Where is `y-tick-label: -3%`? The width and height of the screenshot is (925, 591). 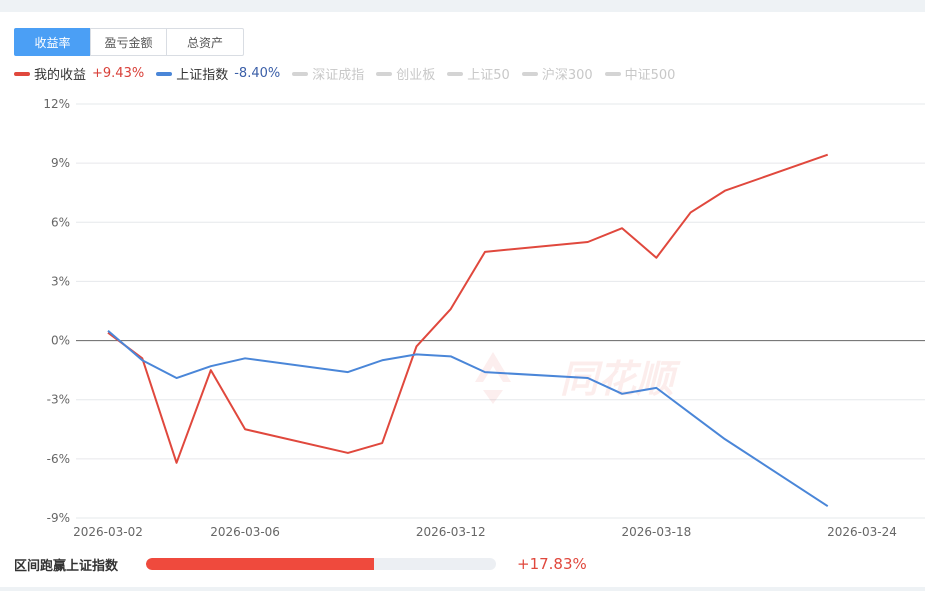
y-tick-label: -3% is located at coordinates (58, 400).